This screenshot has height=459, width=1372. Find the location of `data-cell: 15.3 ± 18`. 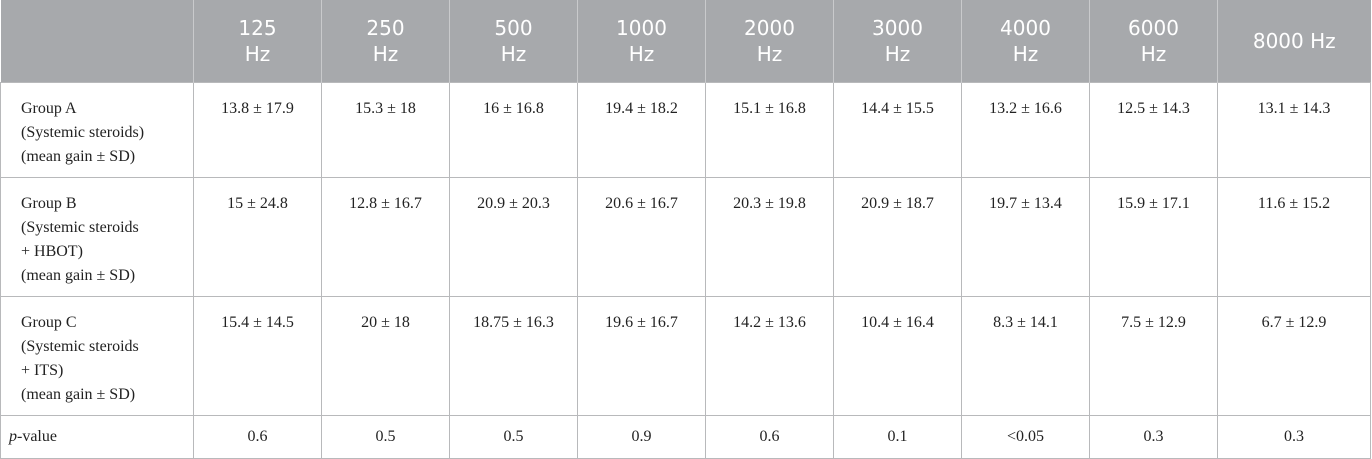

data-cell: 15.3 ± 18 is located at coordinates (385, 130).